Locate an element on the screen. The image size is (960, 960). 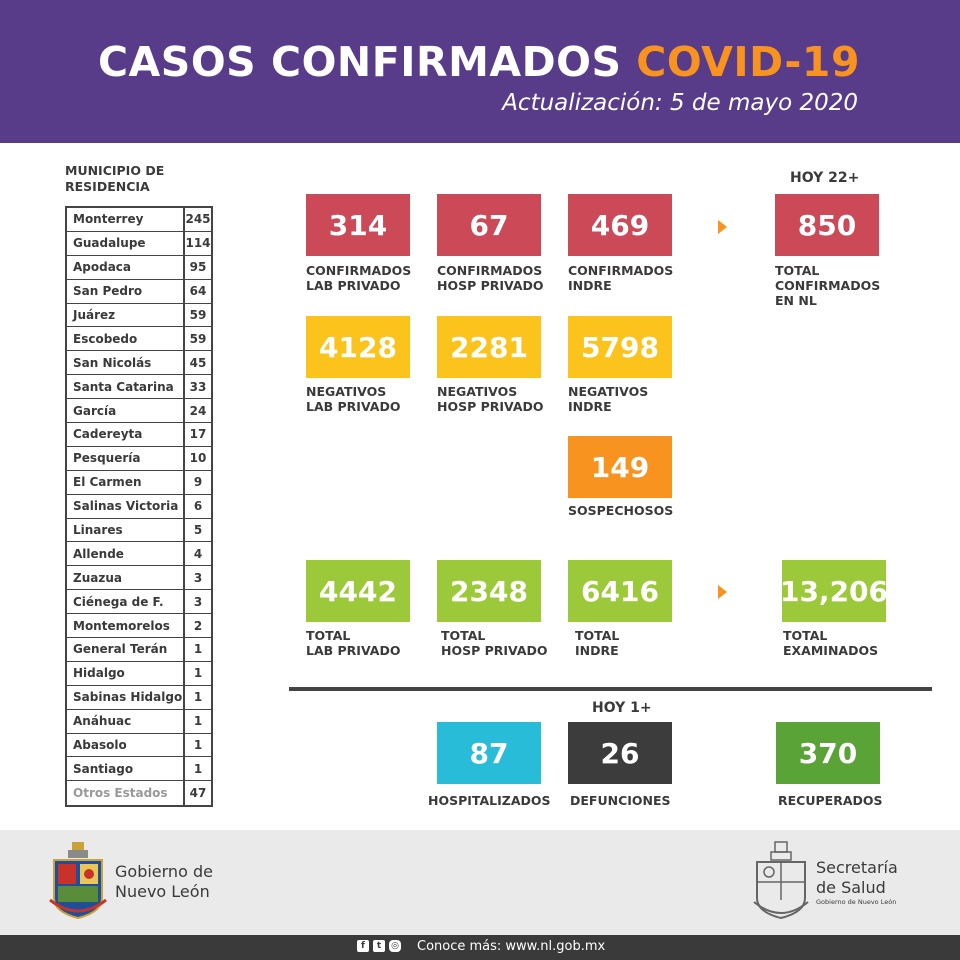
total-indre-box: 6416 is located at coordinates (620, 591).